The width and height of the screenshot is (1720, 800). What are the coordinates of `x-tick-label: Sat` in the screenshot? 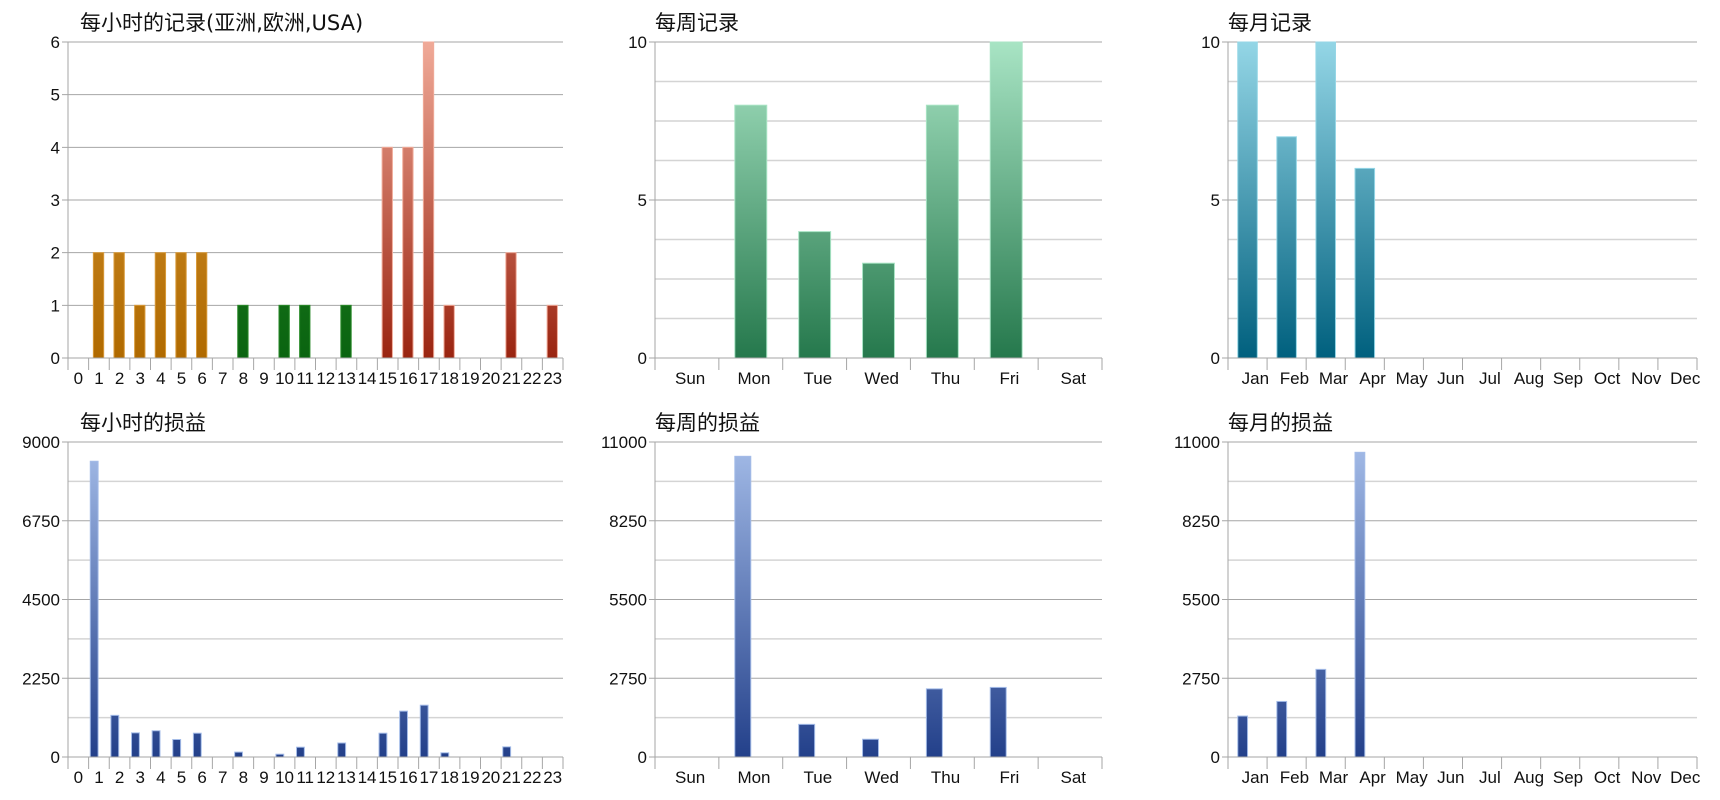 It's located at (1073, 777).